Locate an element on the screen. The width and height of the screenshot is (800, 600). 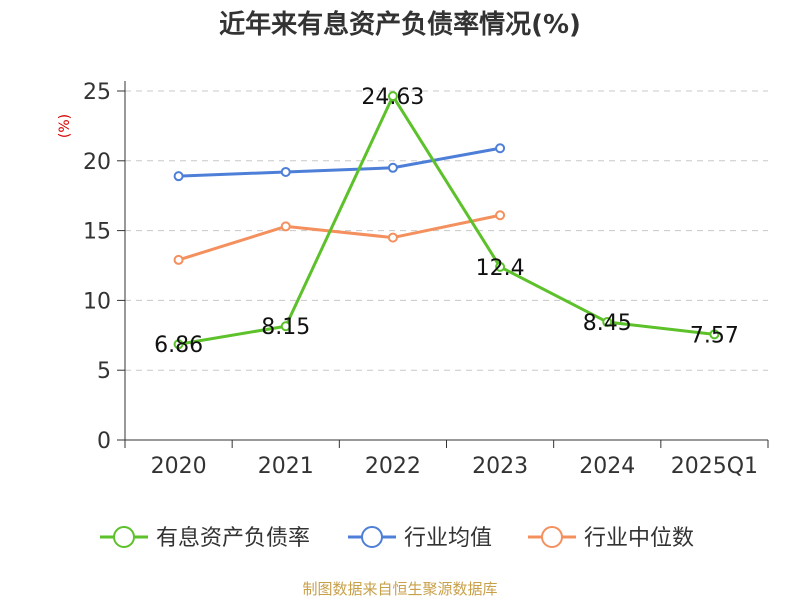
y-tick-label: 10 is located at coordinates (97, 301).